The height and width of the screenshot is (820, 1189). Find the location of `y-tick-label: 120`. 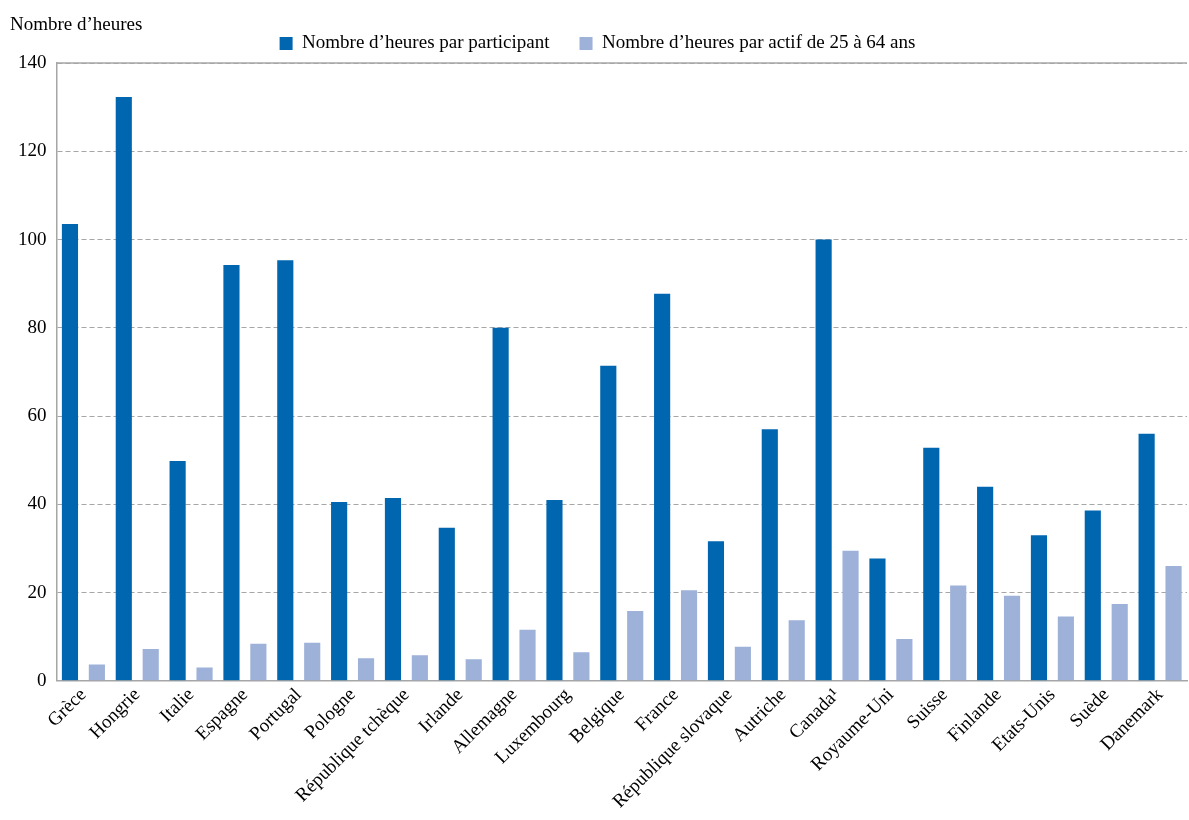

y-tick-label: 120 is located at coordinates (32, 150).